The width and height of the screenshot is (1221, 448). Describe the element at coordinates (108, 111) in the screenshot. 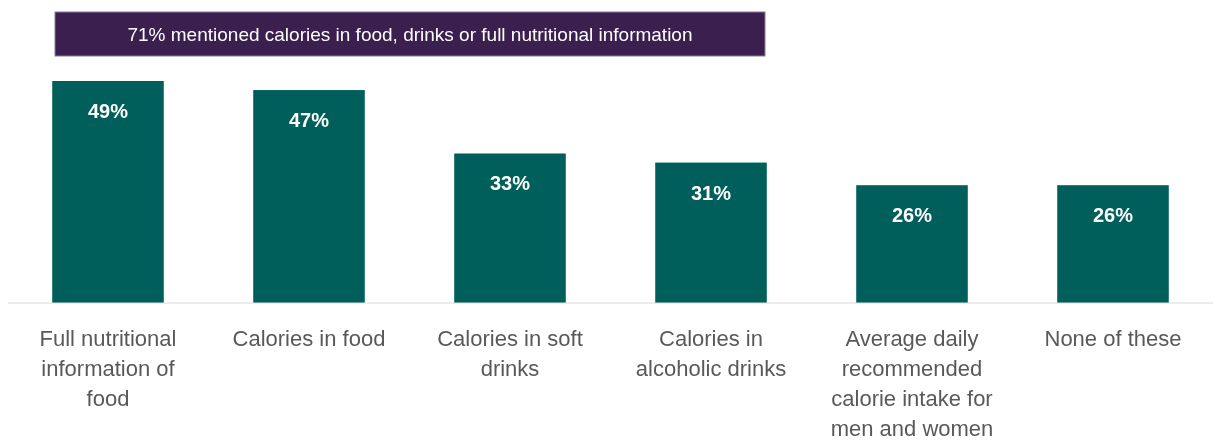

I see `data-label: 49%` at that location.